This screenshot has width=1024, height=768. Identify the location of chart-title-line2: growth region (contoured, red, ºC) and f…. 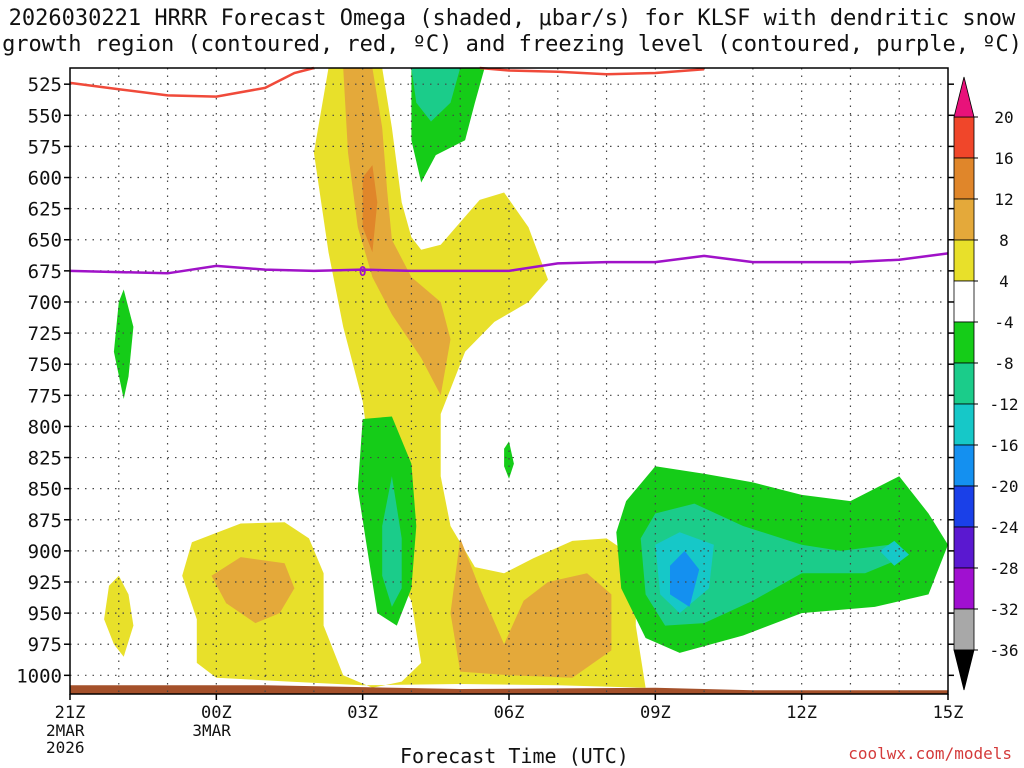
(512, 44).